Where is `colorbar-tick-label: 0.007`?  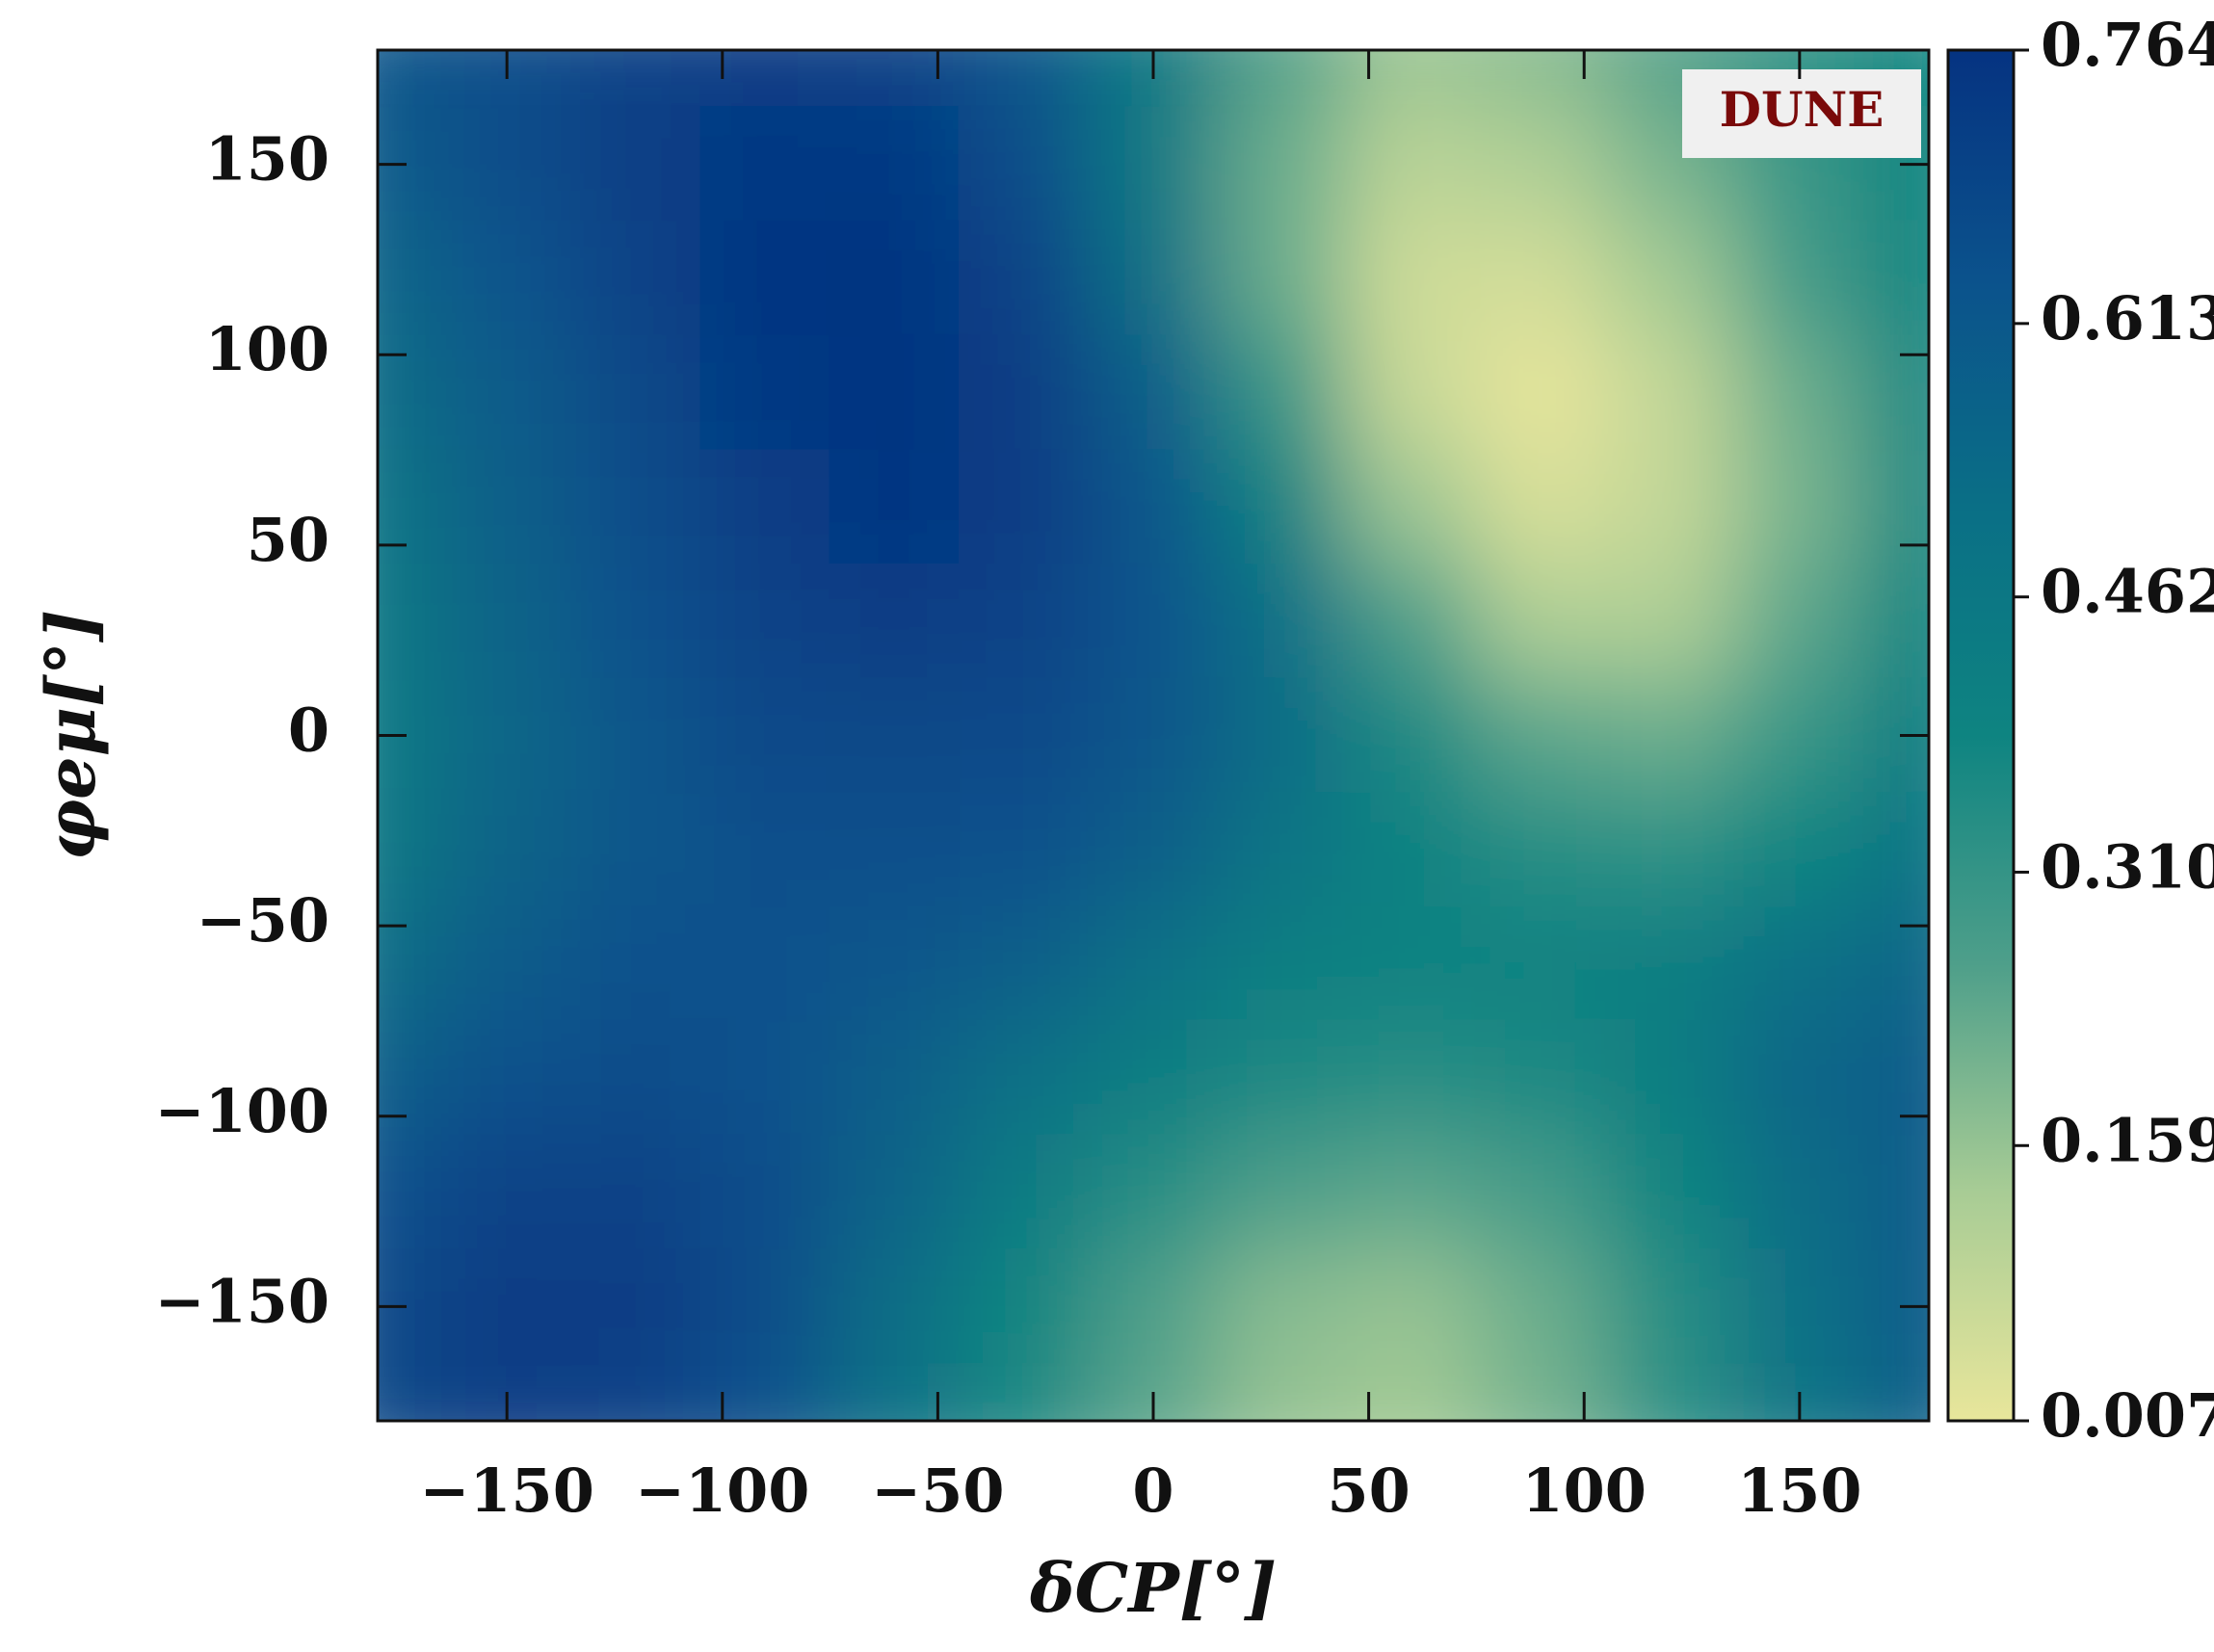 colorbar-tick-label: 0.007 is located at coordinates (2127, 1415).